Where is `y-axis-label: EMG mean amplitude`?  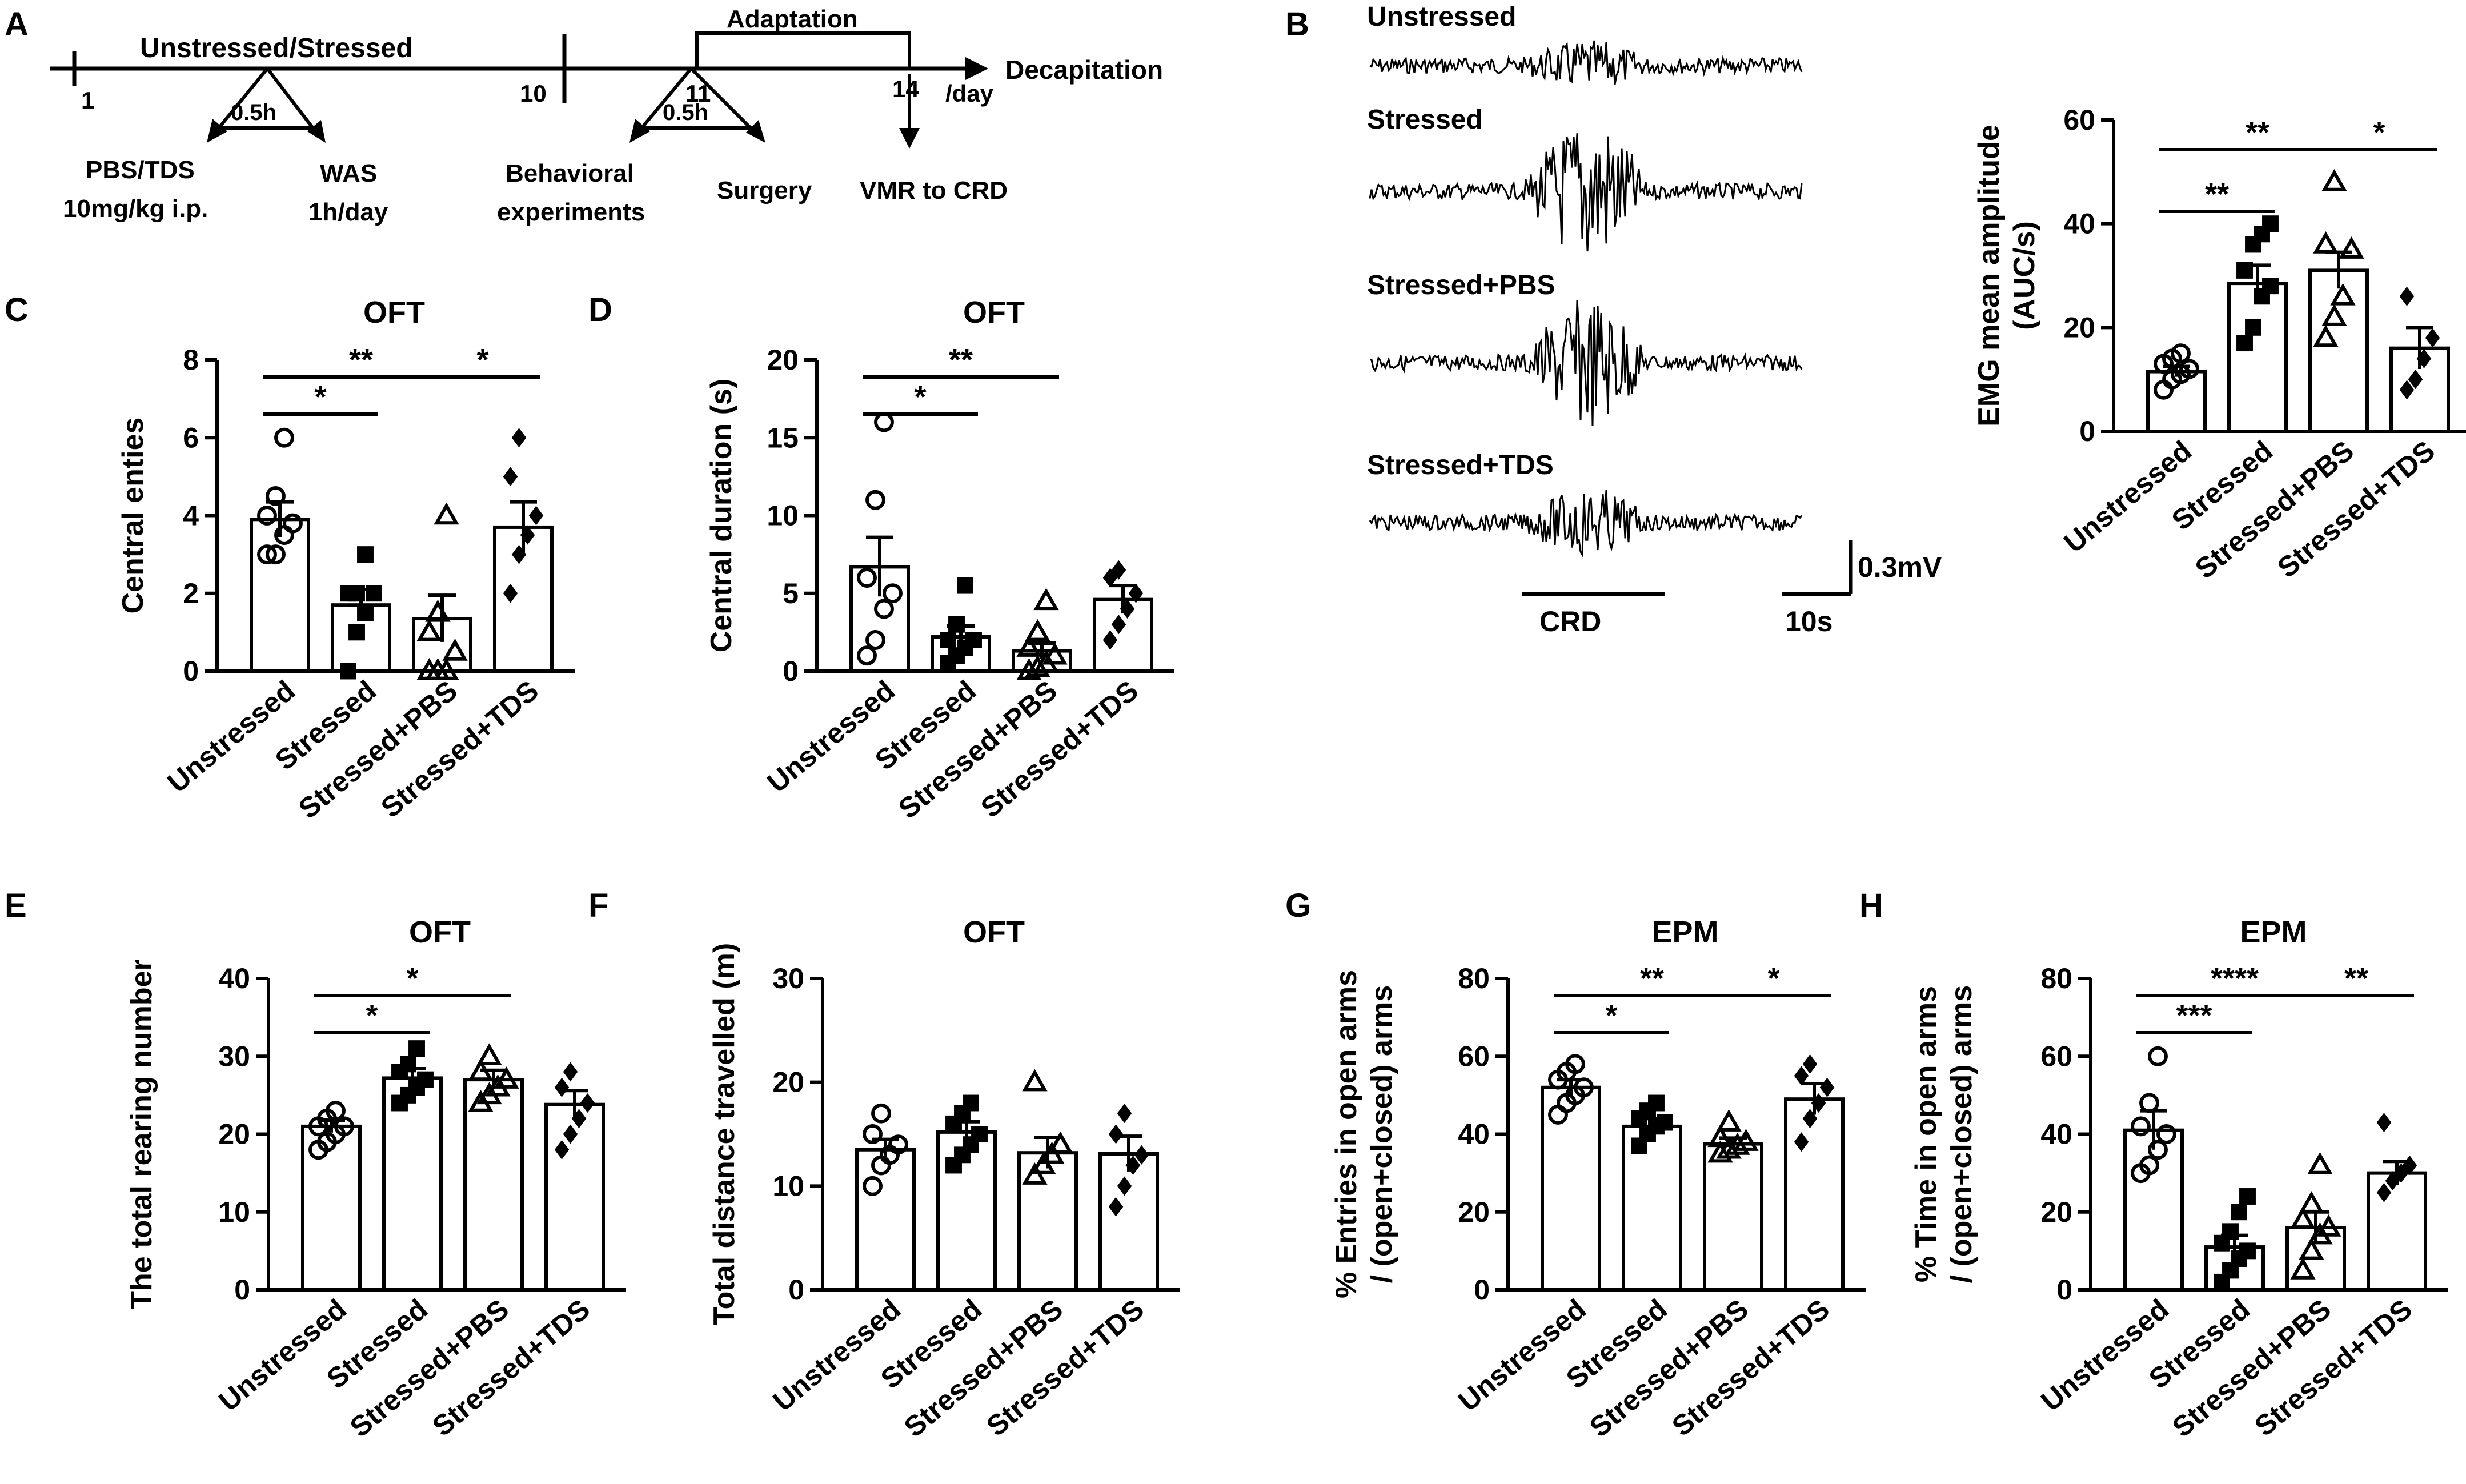 y-axis-label: EMG mean amplitude is located at coordinates (1989, 276).